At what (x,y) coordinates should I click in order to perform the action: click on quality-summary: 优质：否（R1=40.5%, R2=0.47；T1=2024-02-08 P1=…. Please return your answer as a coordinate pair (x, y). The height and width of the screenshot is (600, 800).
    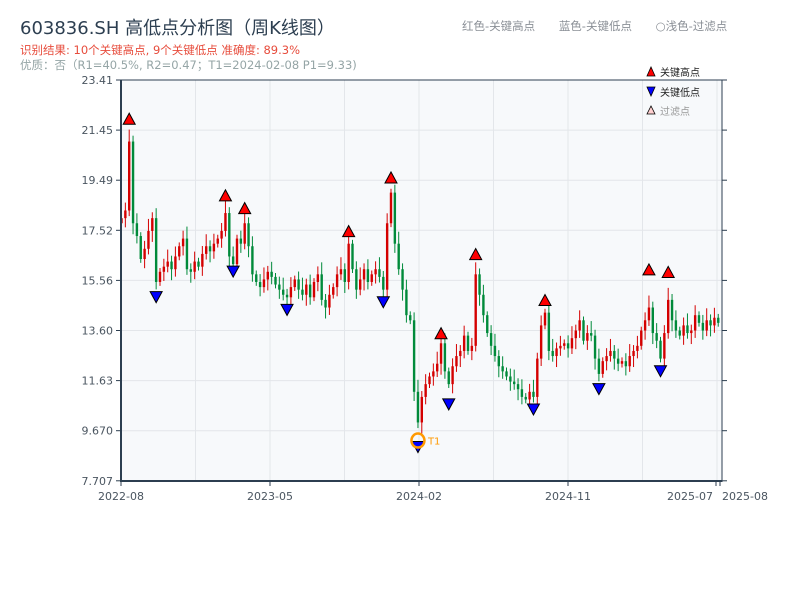
    Looking at the image, I should click on (188, 65).